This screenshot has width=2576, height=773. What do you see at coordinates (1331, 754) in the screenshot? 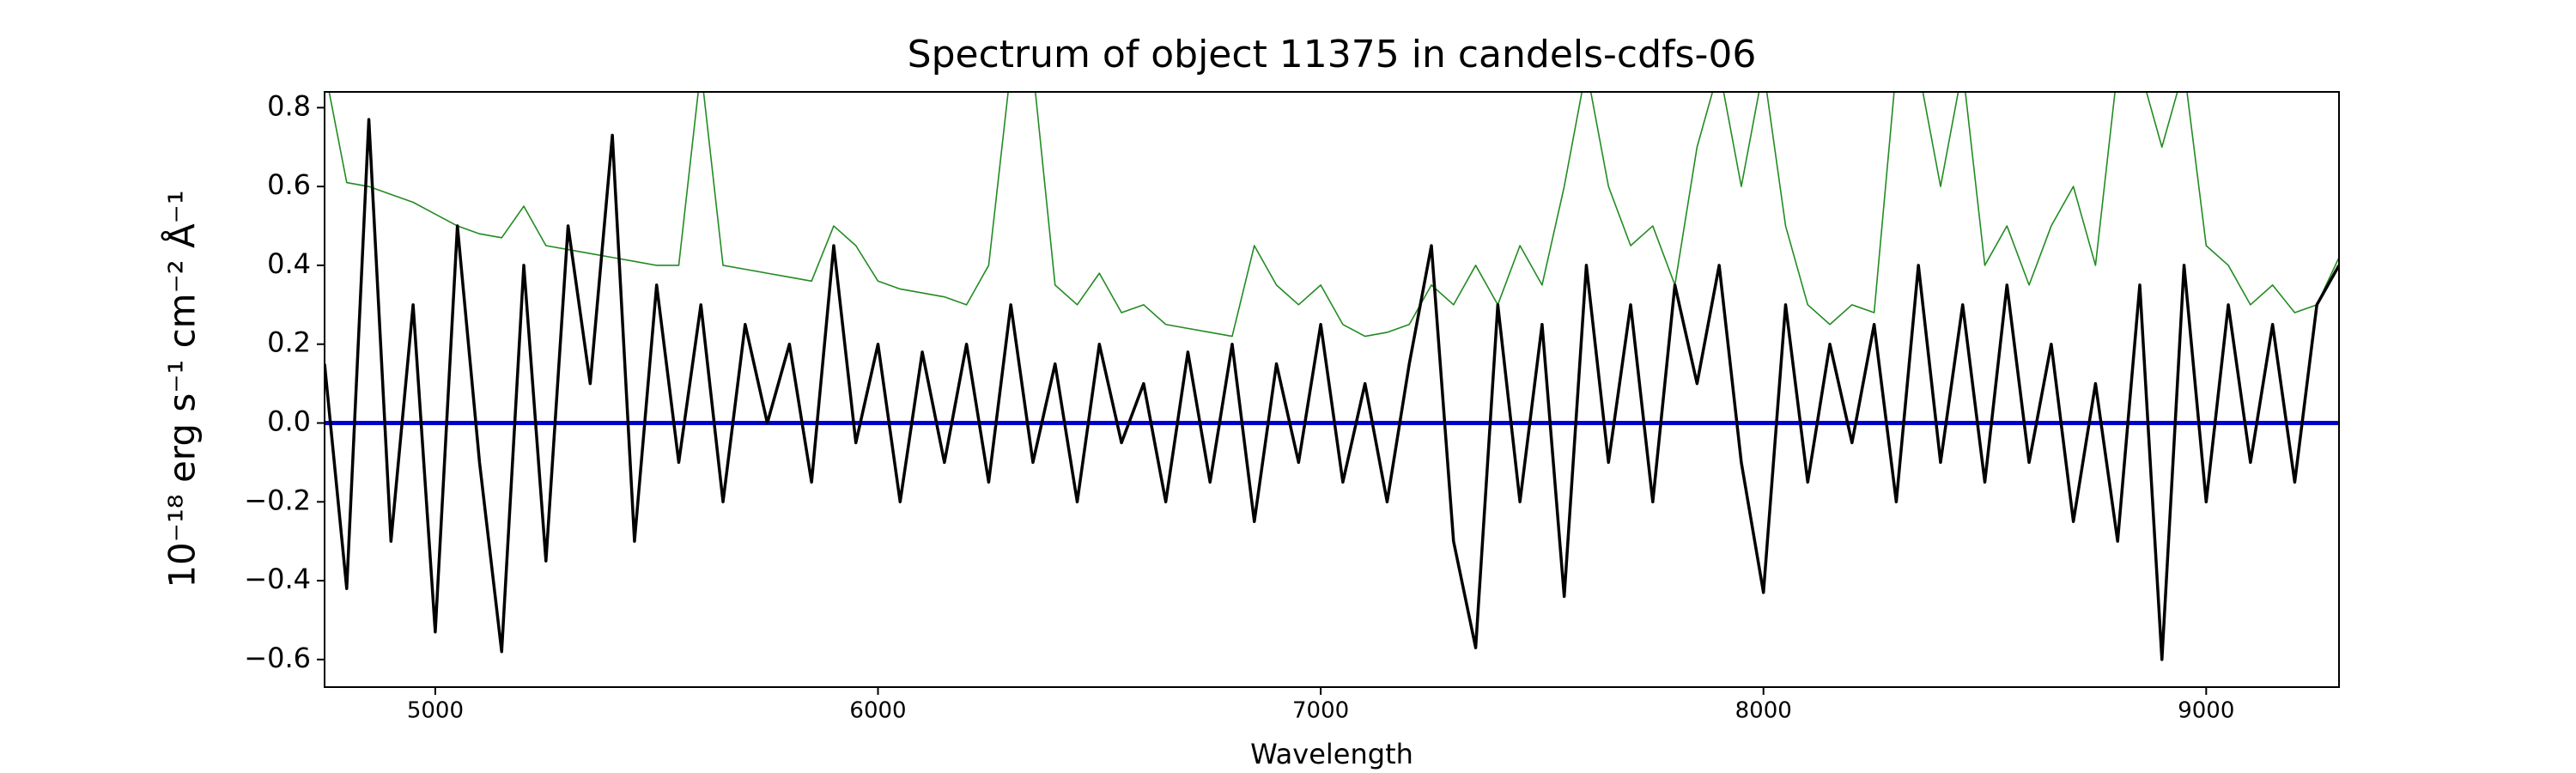
I see `x-axis-label: Wavelength` at bounding box center [1331, 754].